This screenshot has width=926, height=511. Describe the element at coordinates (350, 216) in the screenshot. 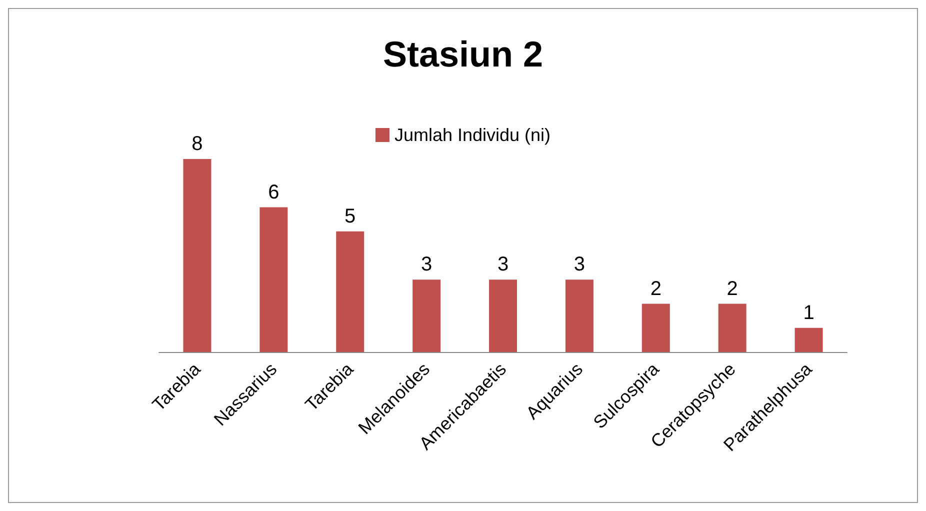

I see `data-label: 5` at that location.